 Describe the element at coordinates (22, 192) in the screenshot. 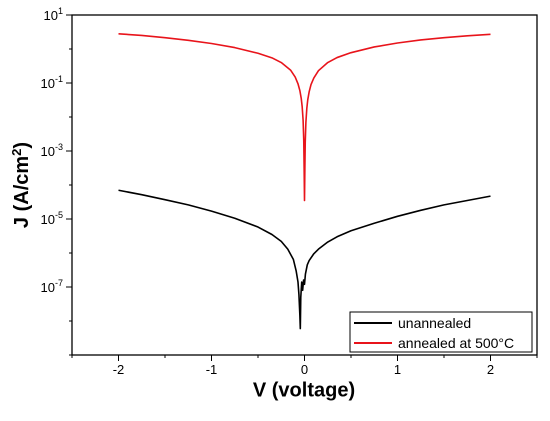

I see `y-axis-title-main: J (A/cm` at that location.